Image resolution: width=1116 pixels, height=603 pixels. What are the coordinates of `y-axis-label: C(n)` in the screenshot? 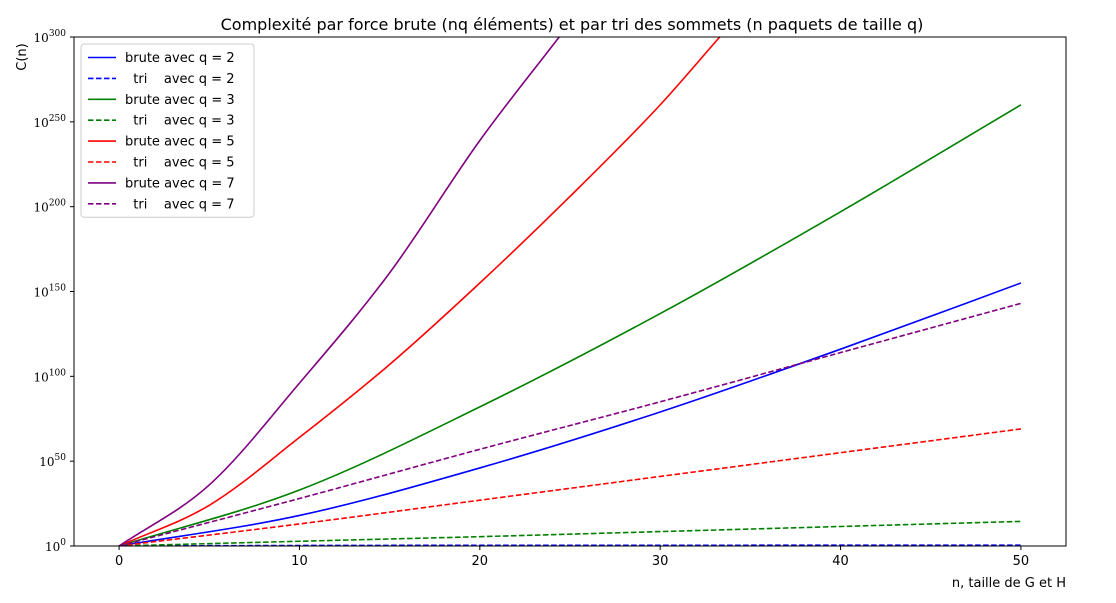 It's located at (22, 56).